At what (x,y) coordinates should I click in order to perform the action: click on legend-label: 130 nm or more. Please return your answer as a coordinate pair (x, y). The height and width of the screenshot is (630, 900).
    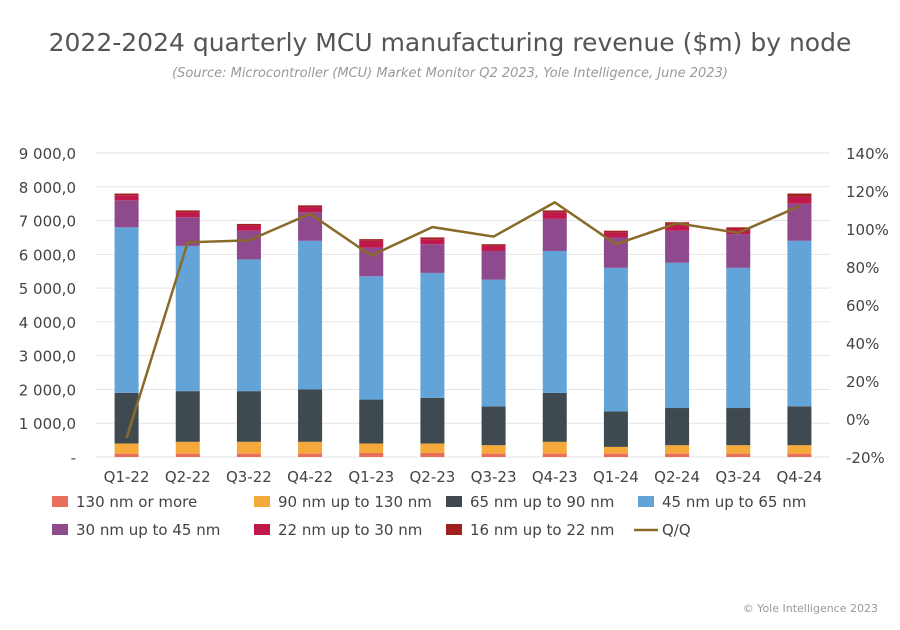
    Looking at the image, I should click on (136, 502).